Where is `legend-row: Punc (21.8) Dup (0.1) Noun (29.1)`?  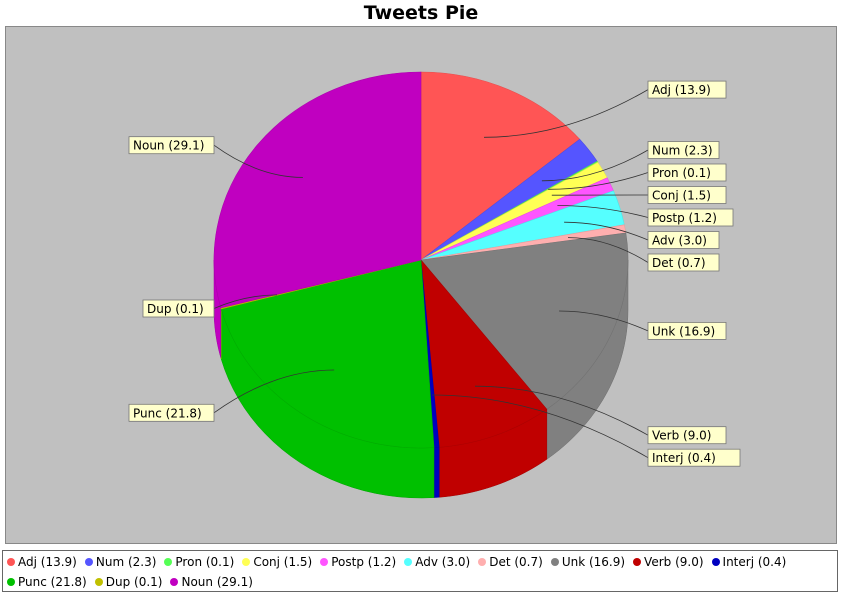
legend-row: Punc (21.8) Dup (0.1) Noun (29.1) is located at coordinates (421, 582).